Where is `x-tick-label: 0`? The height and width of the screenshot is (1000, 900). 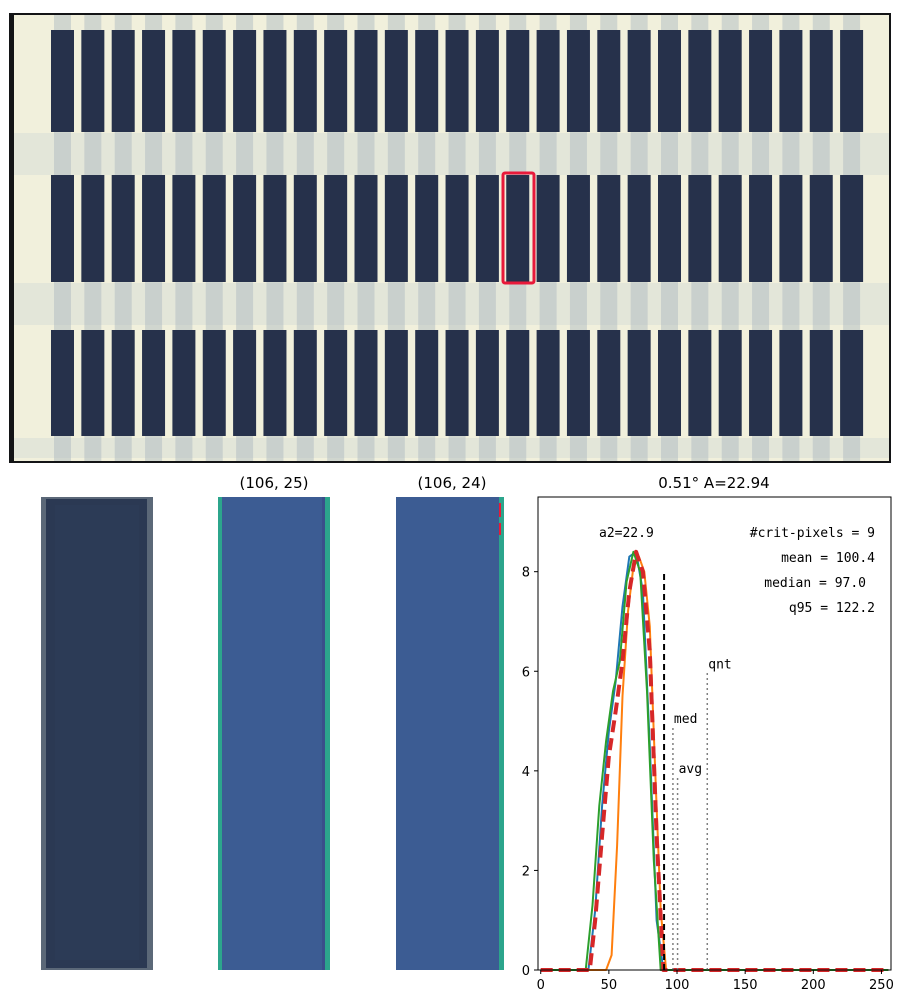 x-tick-label: 0 is located at coordinates (541, 985).